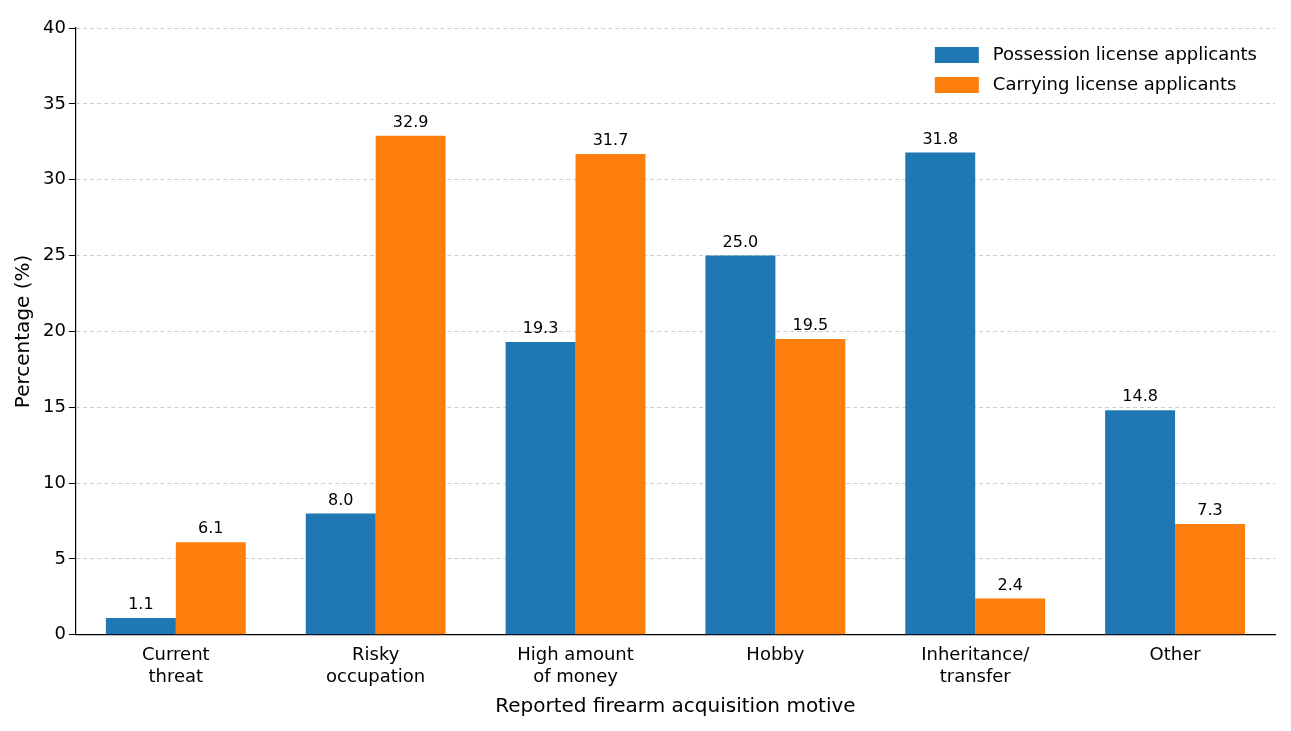  Describe the element at coordinates (1175, 654) in the screenshot. I see `x-tick-label: Other` at that location.